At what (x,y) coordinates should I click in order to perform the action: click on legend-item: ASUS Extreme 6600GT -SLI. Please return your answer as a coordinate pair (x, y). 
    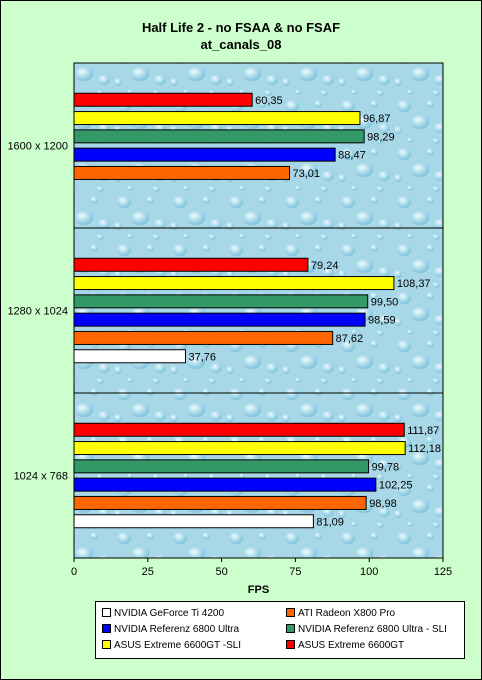
    Looking at the image, I should click on (171, 645).